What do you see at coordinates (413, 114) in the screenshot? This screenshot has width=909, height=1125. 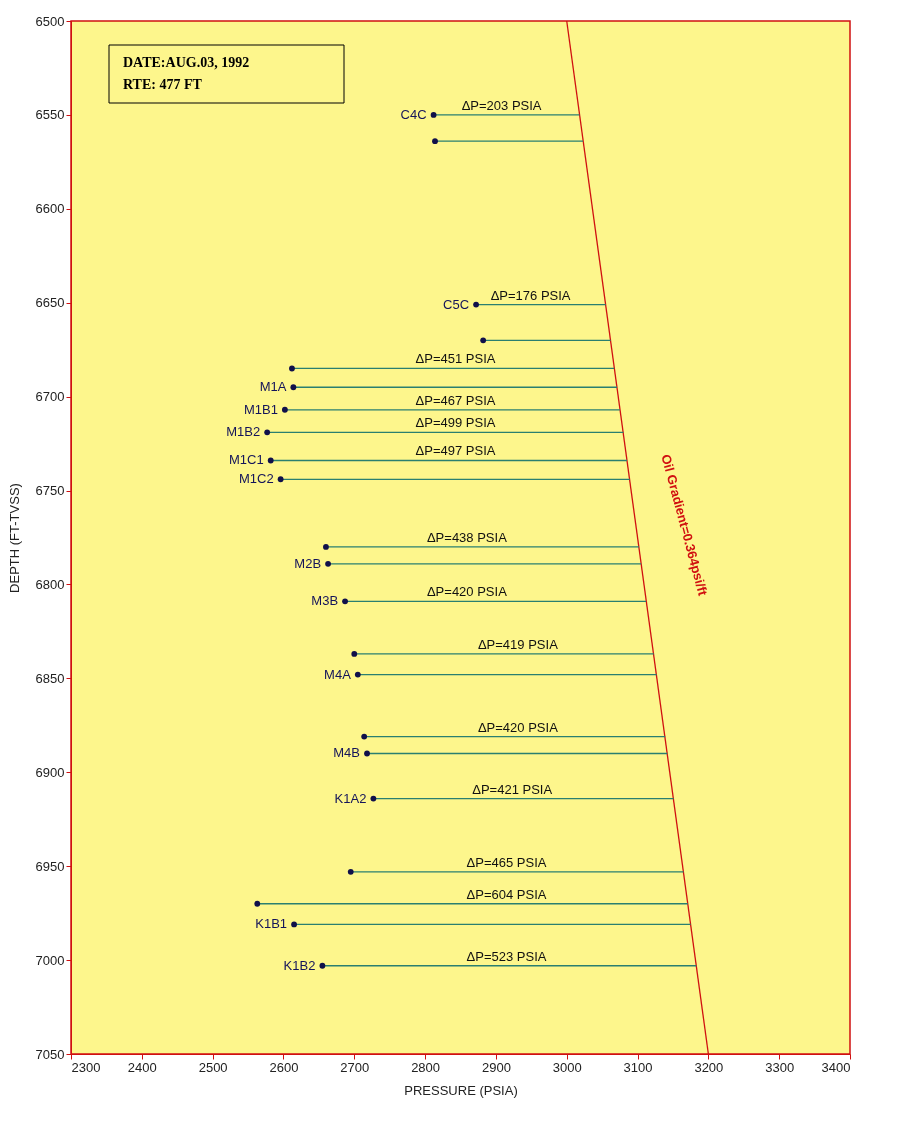 I see `annotation: C4C` at bounding box center [413, 114].